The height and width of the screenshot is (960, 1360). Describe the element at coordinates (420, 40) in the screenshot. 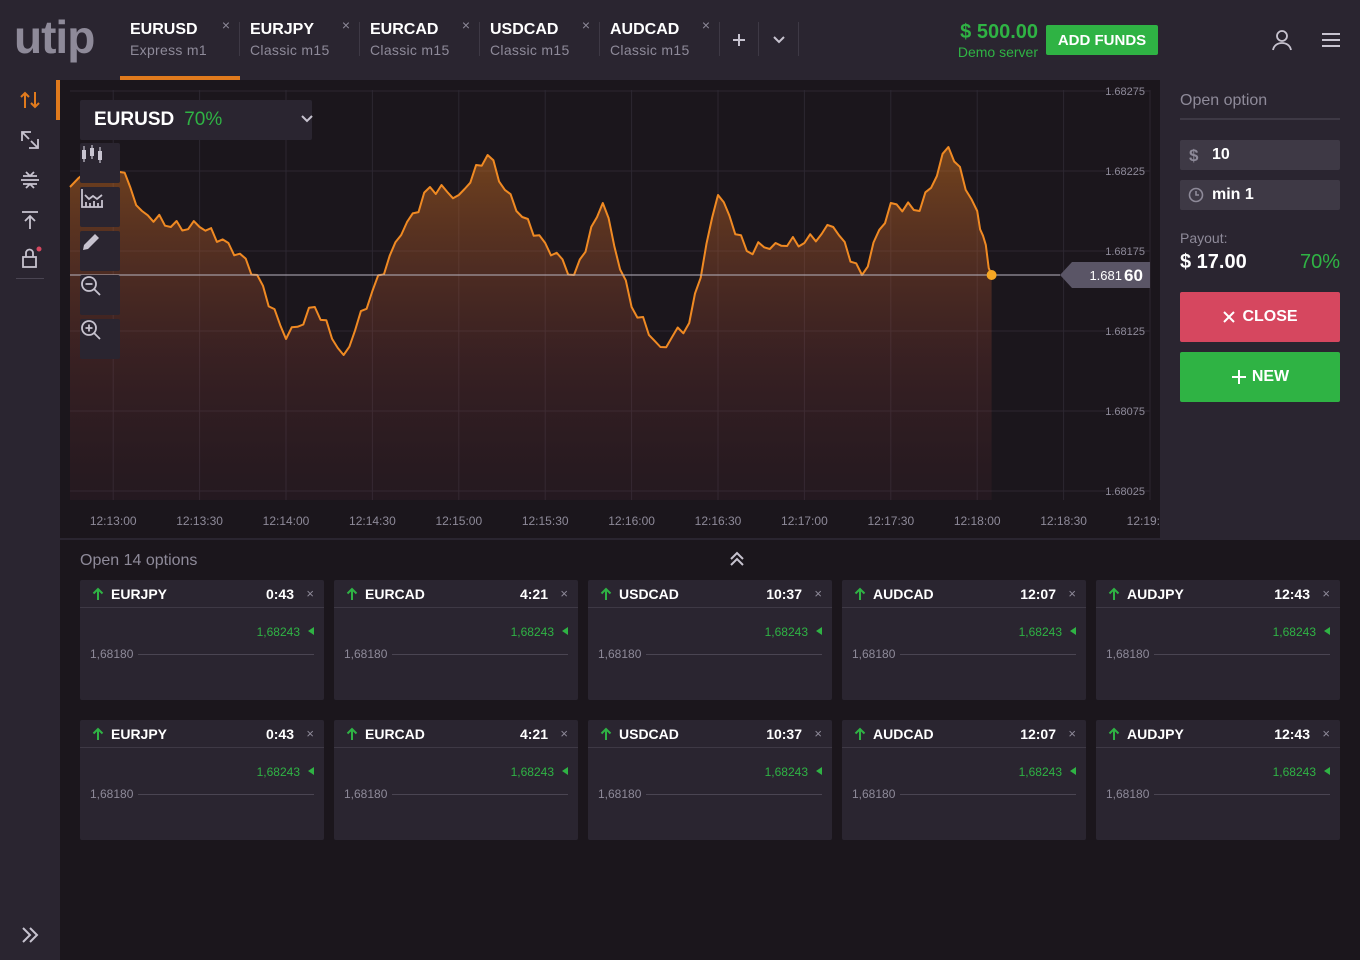

I see `tab-eurcad: EURCAD Classic m15 ×` at that location.